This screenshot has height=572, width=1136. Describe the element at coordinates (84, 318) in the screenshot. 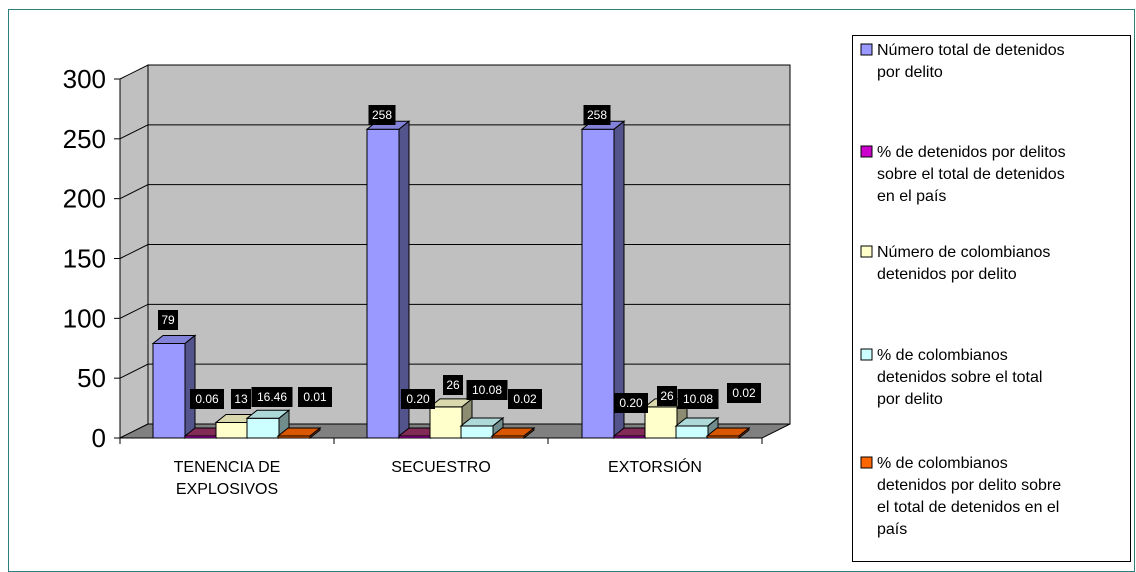

I see `y-tick-label: 100` at that location.